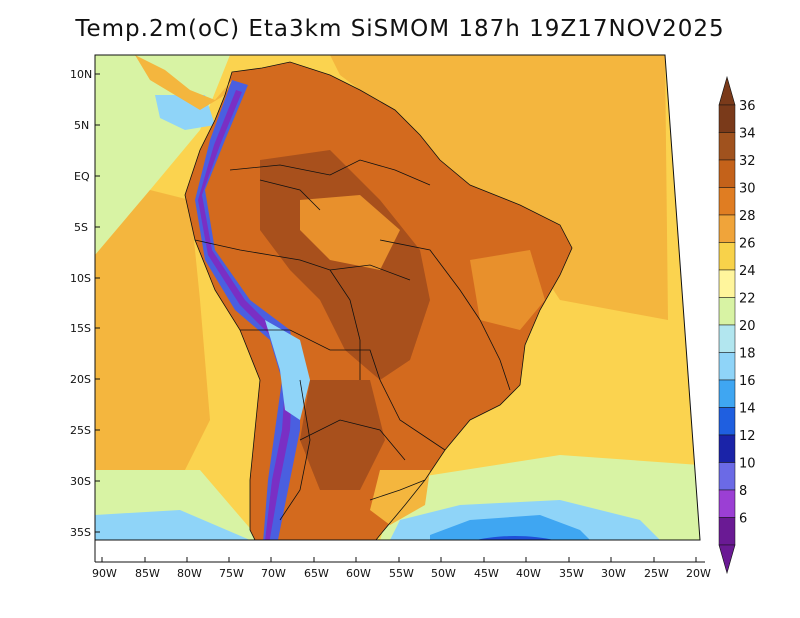 This screenshot has height=618, width=800. What do you see at coordinates (81, 227) in the screenshot?
I see `lat-label: 5S` at bounding box center [81, 227].